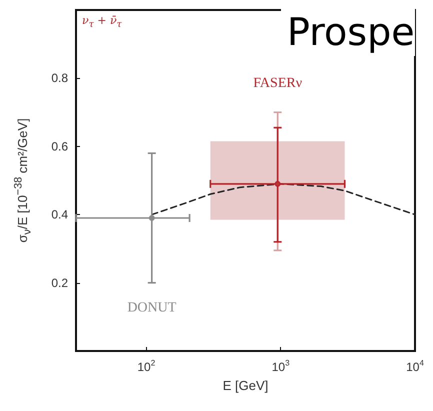 The width and height of the screenshot is (433, 411). I want to click on y-tick-label: 0.8, so click(59, 78).